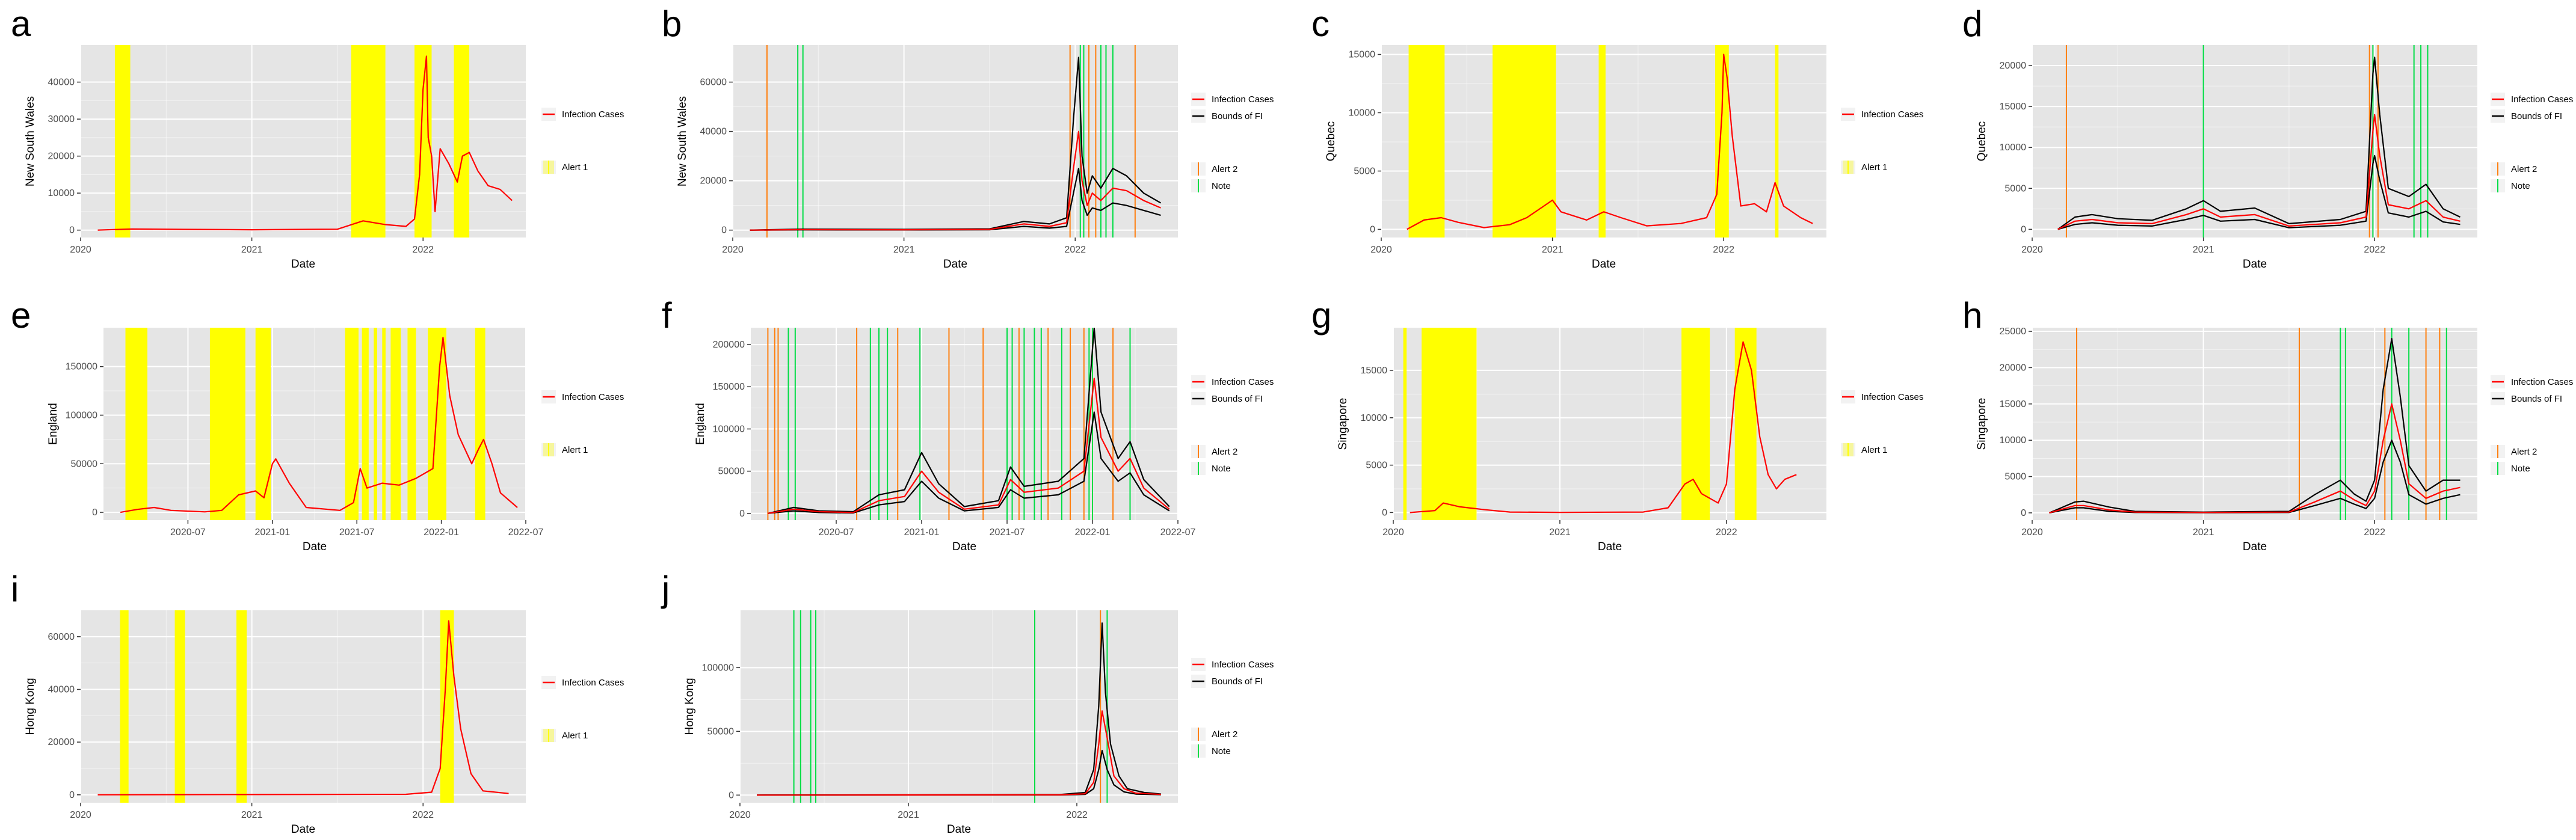 The height and width of the screenshot is (840, 2576). Describe the element at coordinates (61, 83) in the screenshot. I see `y-tick-label: 40000` at that location.